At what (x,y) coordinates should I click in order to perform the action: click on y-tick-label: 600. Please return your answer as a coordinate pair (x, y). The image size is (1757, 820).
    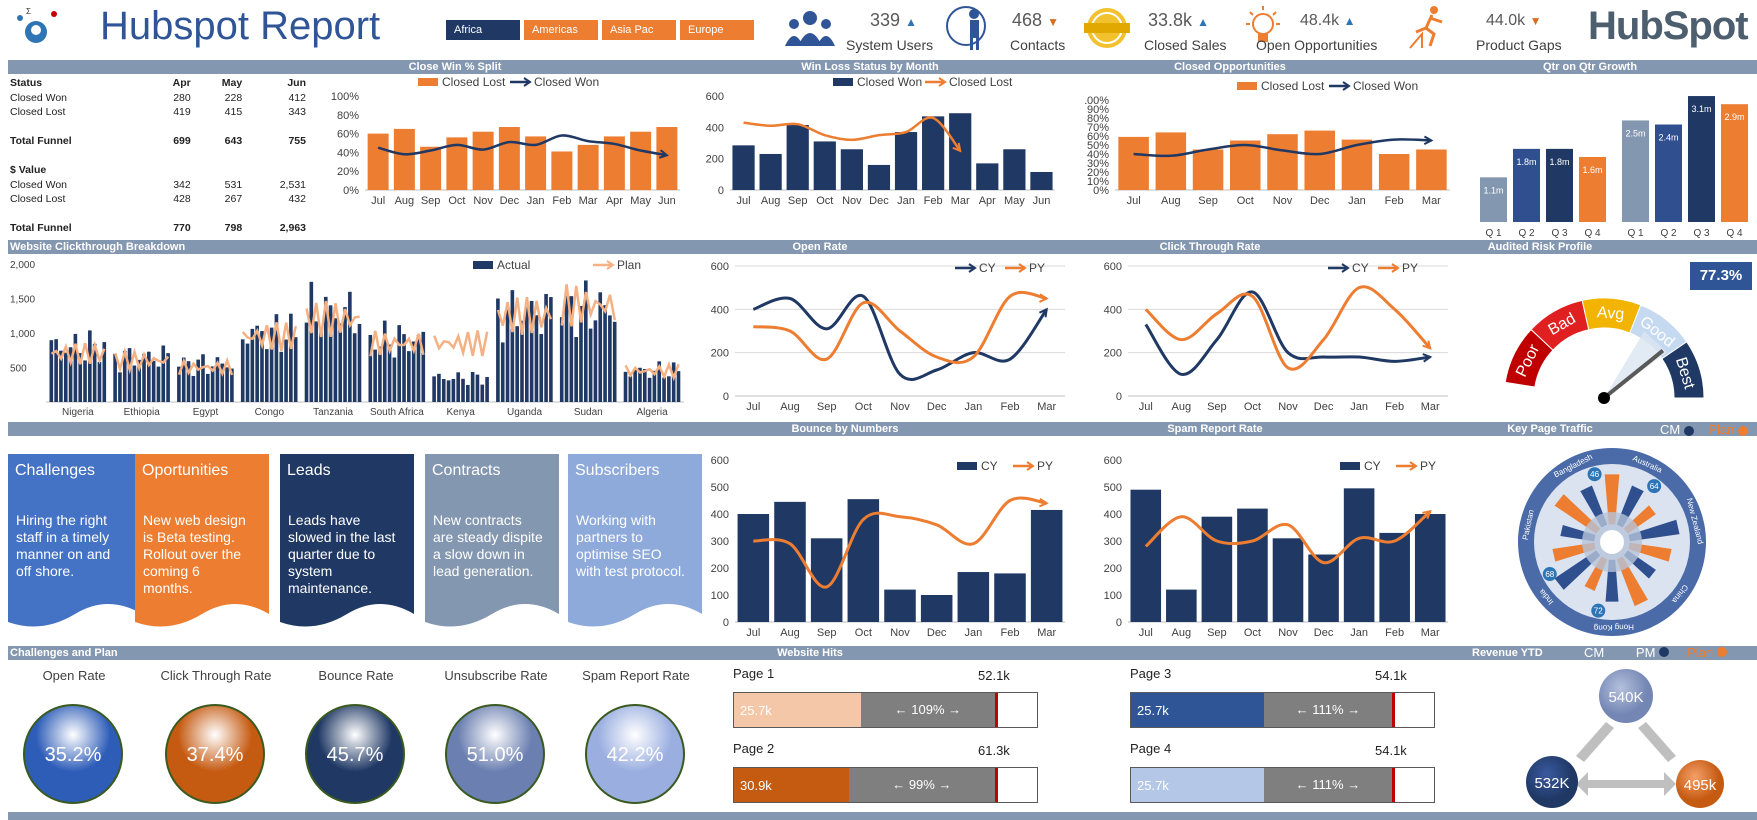
    Looking at the image, I should click on (720, 267).